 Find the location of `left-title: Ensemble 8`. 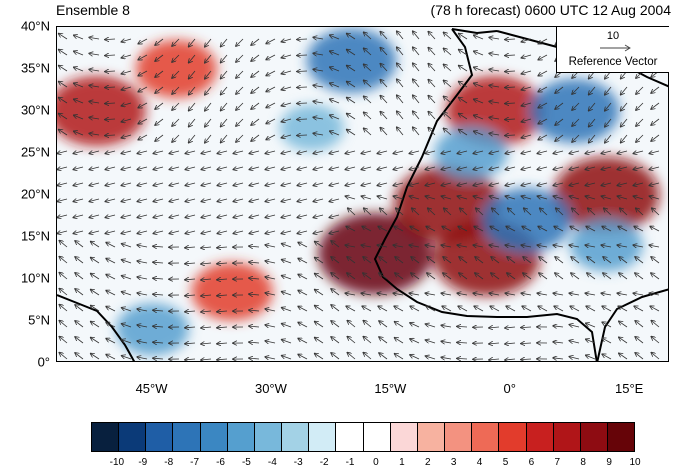

left-title: Ensemble 8 is located at coordinates (93, 10).